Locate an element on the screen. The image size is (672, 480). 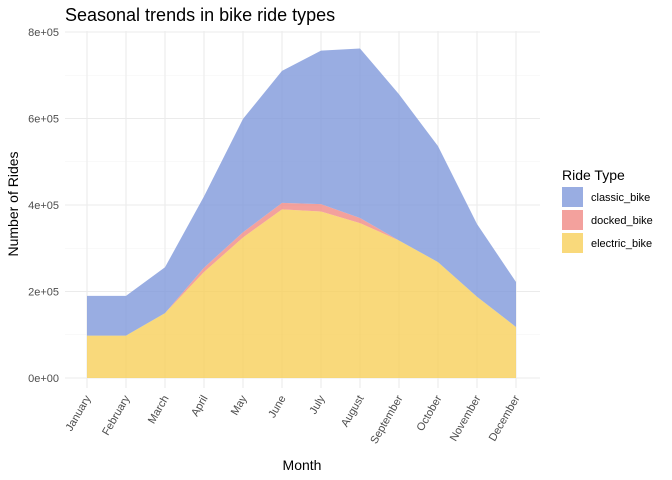
legend-key-electric-bike is located at coordinates (572, 243).